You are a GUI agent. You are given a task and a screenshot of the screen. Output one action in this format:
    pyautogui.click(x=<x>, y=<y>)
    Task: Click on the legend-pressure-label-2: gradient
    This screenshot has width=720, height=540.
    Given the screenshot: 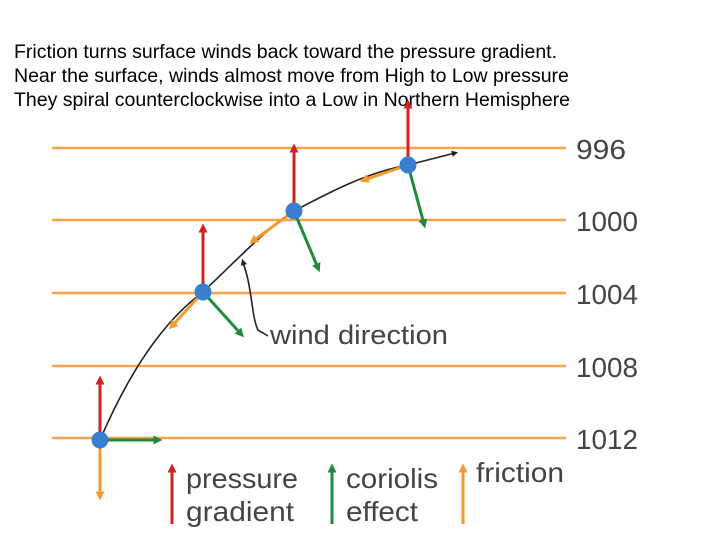 What is the action you would take?
    pyautogui.click(x=240, y=511)
    